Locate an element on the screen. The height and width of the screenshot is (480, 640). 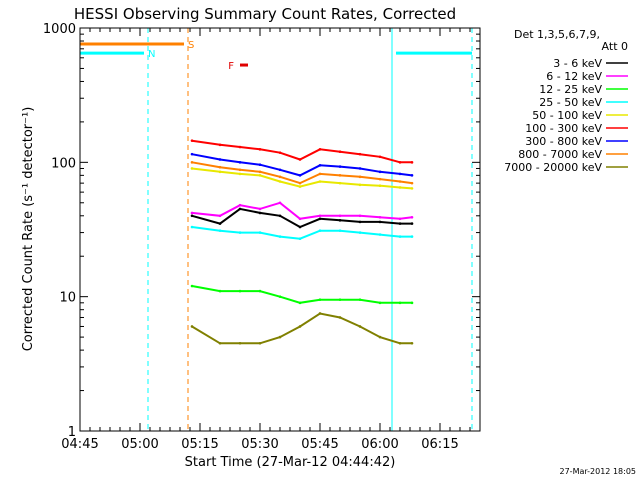
series-line-6-12-kev is located at coordinates (302, 210).